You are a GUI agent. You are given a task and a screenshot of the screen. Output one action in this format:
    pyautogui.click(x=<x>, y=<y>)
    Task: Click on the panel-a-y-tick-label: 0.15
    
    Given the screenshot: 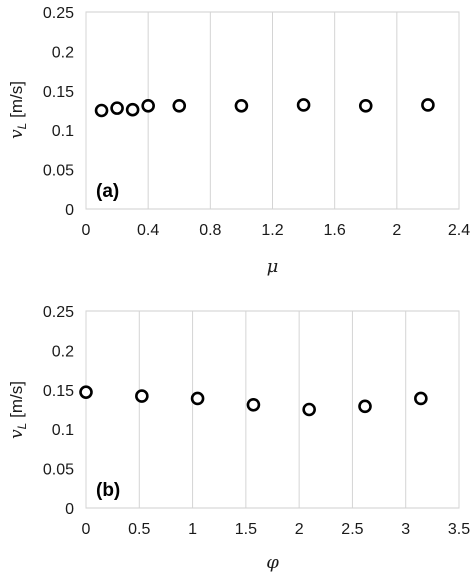 What is the action you would take?
    pyautogui.click(x=58, y=92)
    